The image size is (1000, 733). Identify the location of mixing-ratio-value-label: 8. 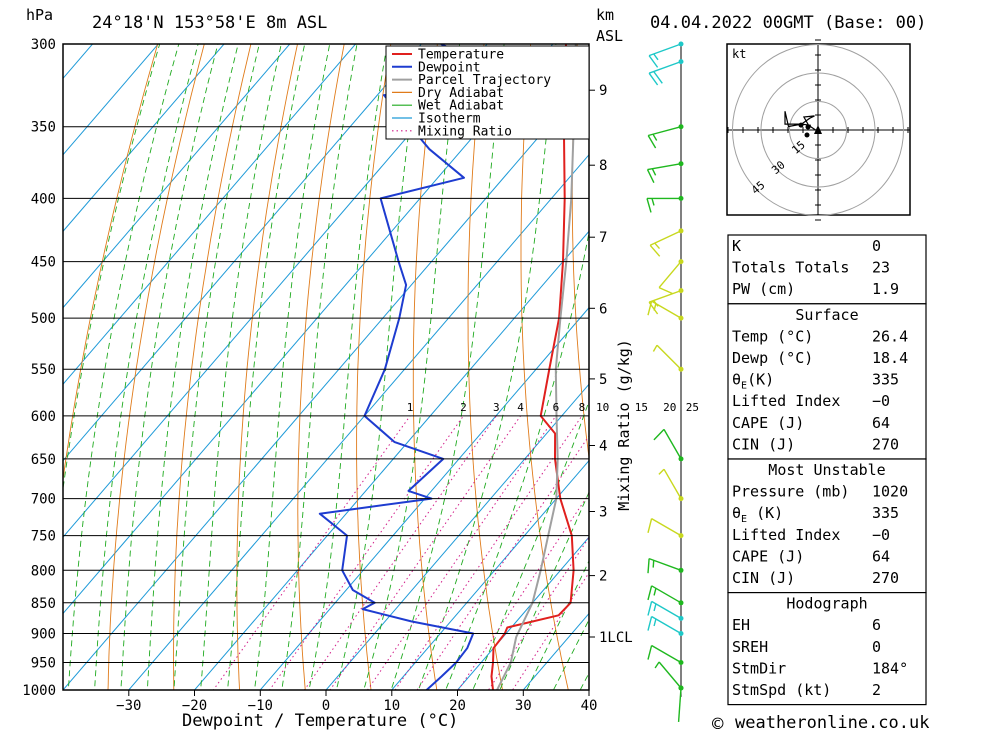
(582, 407).